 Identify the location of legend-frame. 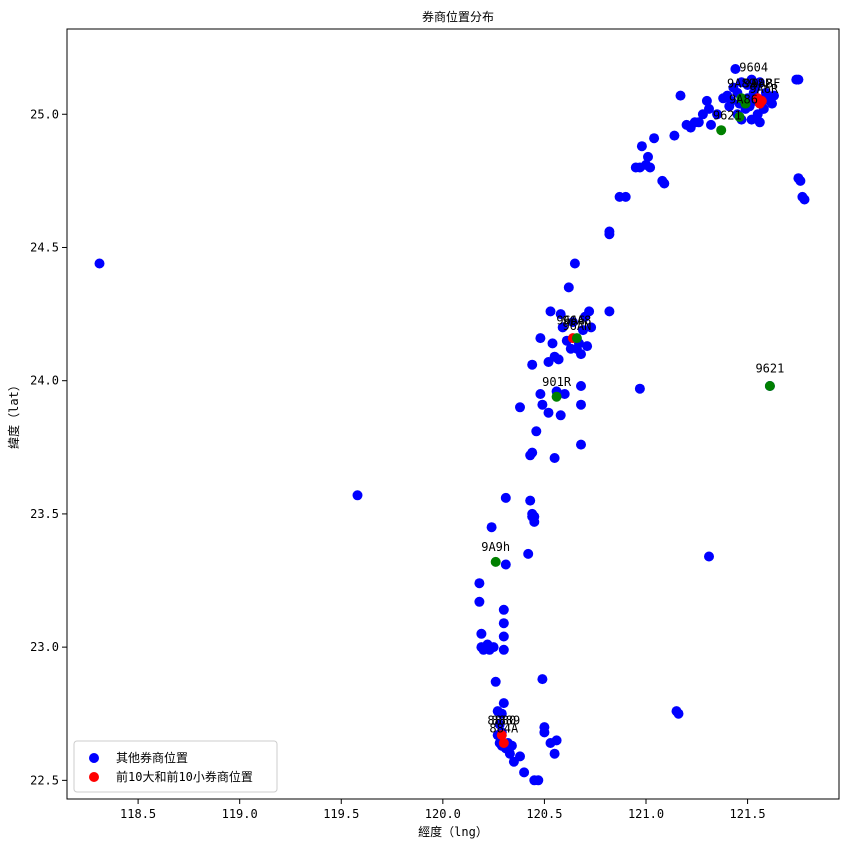
(175, 766).